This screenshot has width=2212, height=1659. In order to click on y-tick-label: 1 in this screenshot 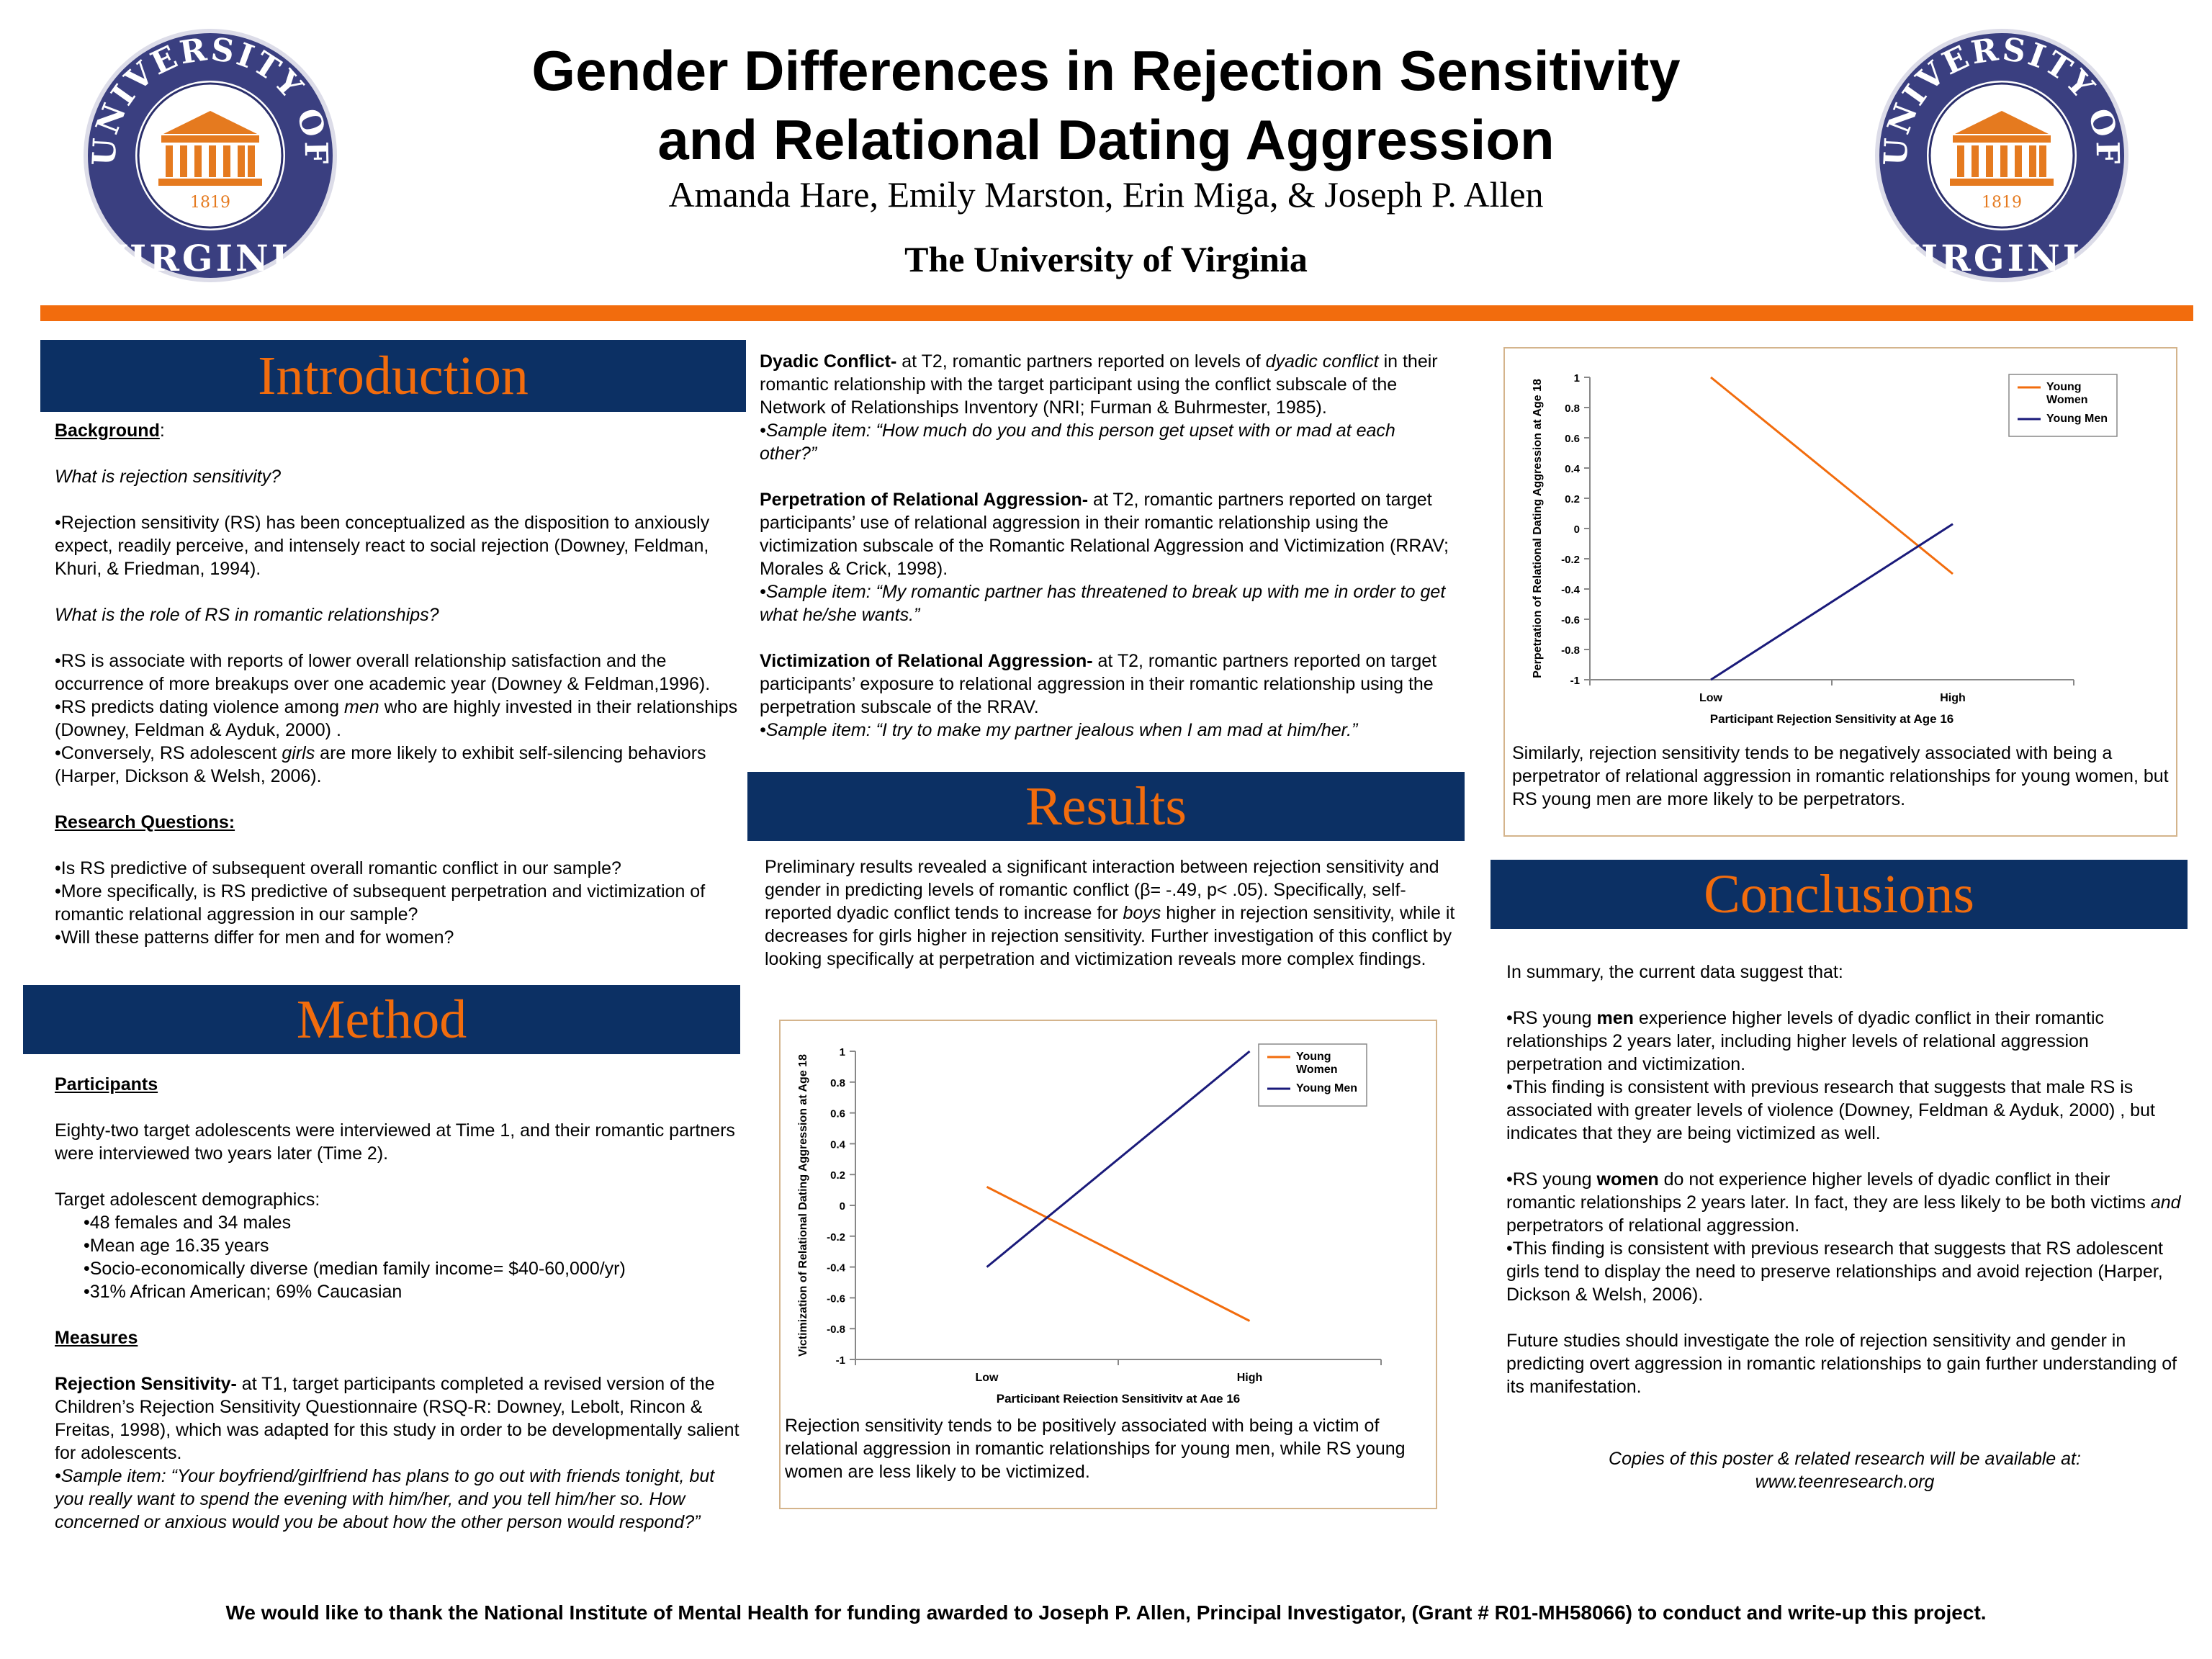, I will do `click(842, 1052)`.